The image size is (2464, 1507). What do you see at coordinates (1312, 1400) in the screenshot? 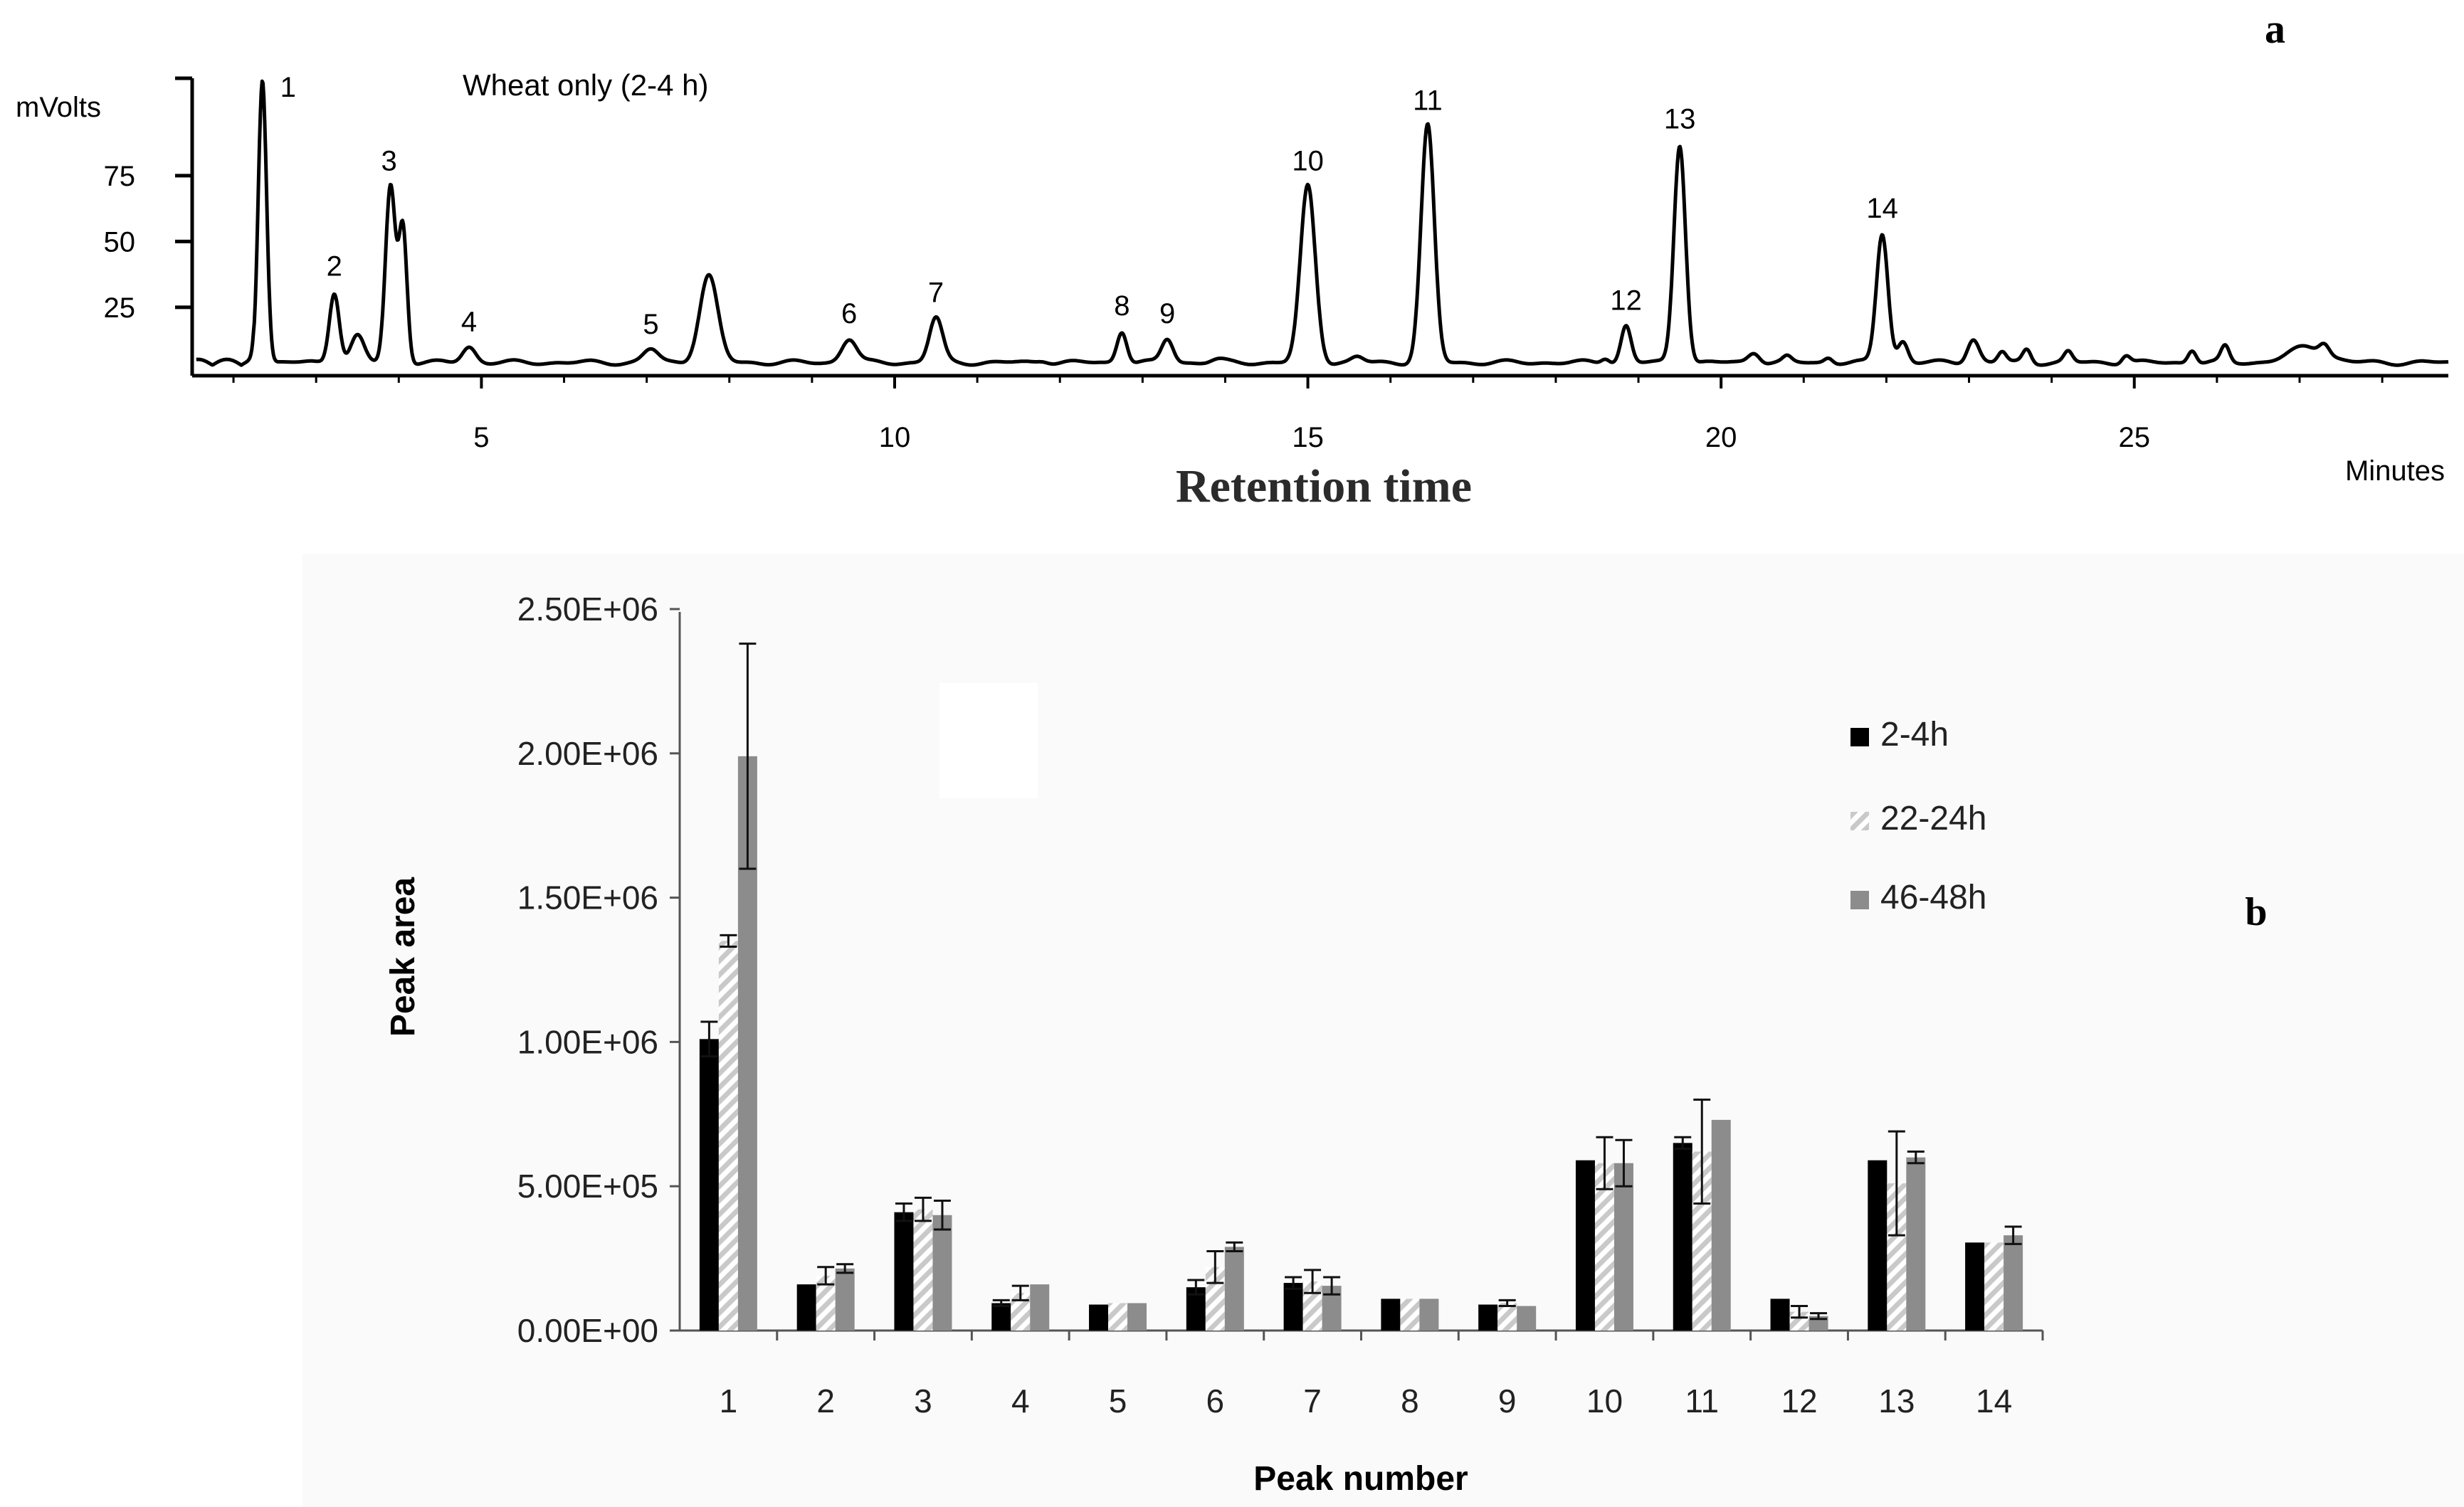
I see `bar-chart-x-tick-label: 7` at bounding box center [1312, 1400].